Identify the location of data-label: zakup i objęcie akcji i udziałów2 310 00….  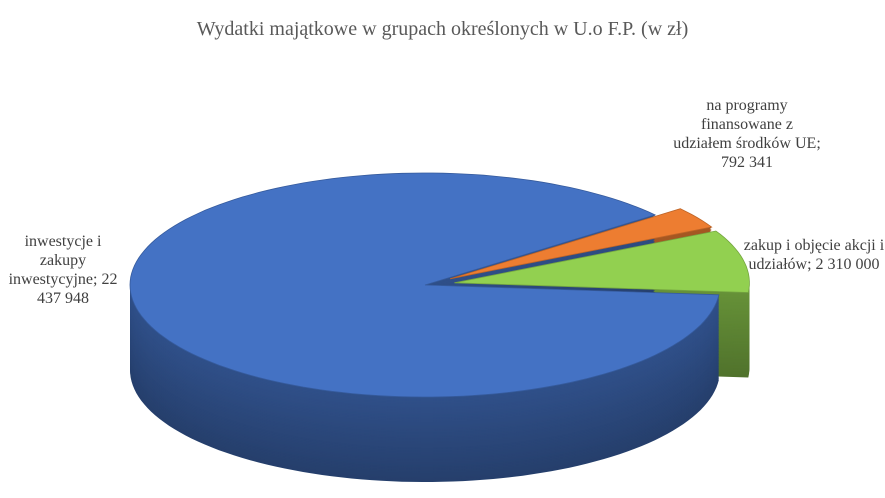
(812, 255).